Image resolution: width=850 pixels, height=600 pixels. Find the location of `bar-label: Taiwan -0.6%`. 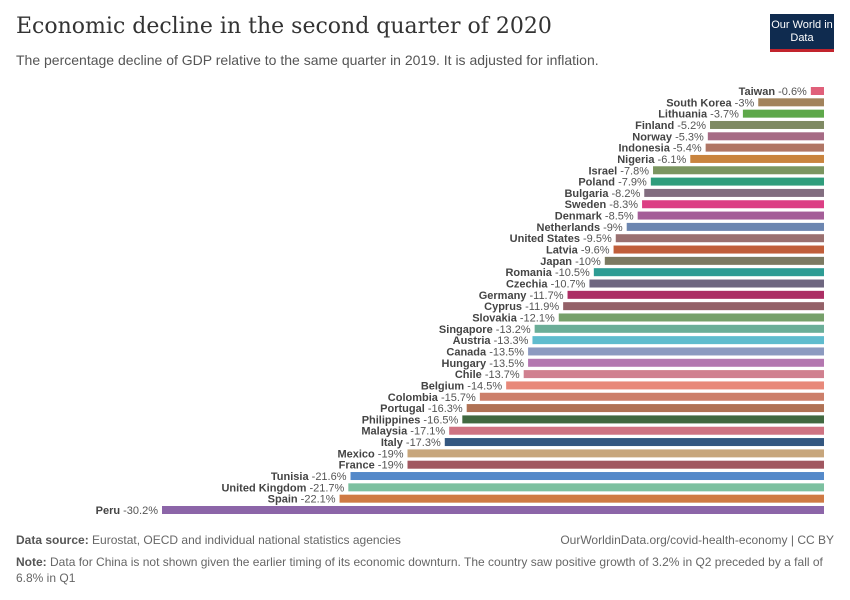

bar-label: Taiwan -0.6% is located at coordinates (773, 92).